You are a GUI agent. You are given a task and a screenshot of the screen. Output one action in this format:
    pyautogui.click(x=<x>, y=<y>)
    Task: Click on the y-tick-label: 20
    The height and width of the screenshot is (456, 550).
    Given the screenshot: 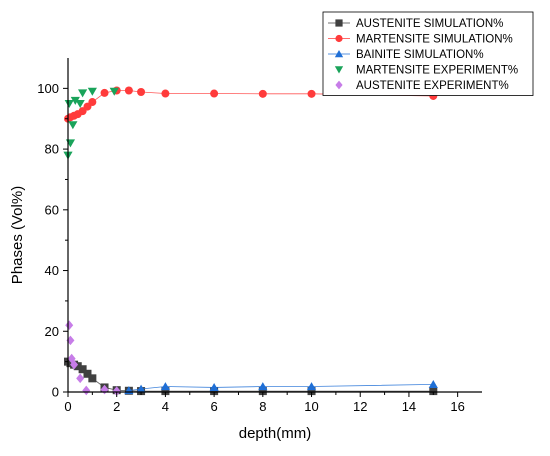 What is the action you would take?
    pyautogui.click(x=52, y=331)
    